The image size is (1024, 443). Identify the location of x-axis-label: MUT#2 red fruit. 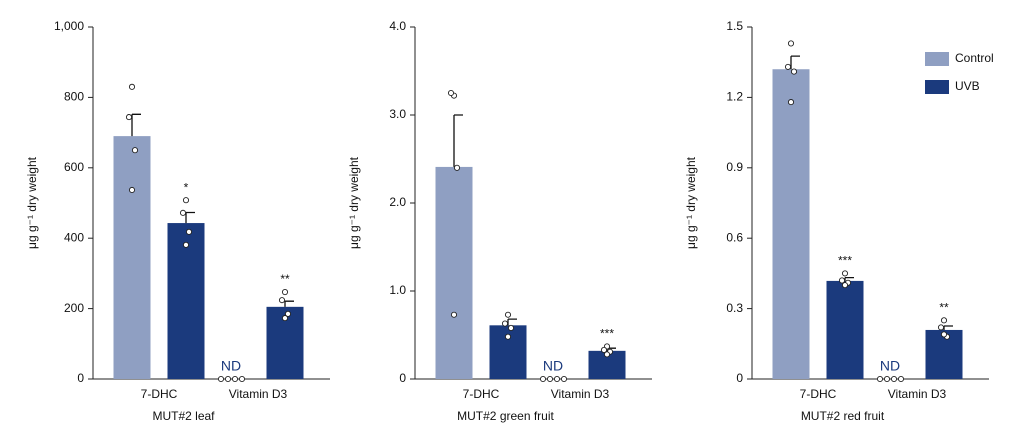
(843, 416).